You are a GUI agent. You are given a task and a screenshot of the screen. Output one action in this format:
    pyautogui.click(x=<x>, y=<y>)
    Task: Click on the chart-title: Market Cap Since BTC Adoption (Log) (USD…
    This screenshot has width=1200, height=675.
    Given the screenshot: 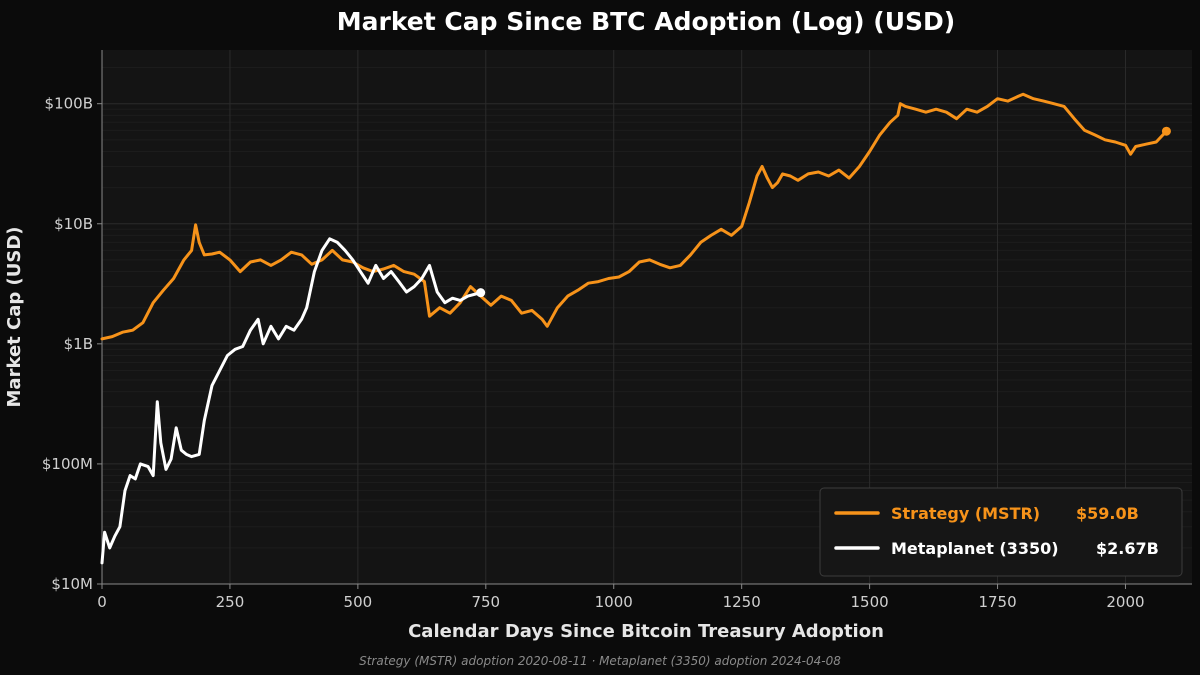 What is the action you would take?
    pyautogui.click(x=646, y=21)
    